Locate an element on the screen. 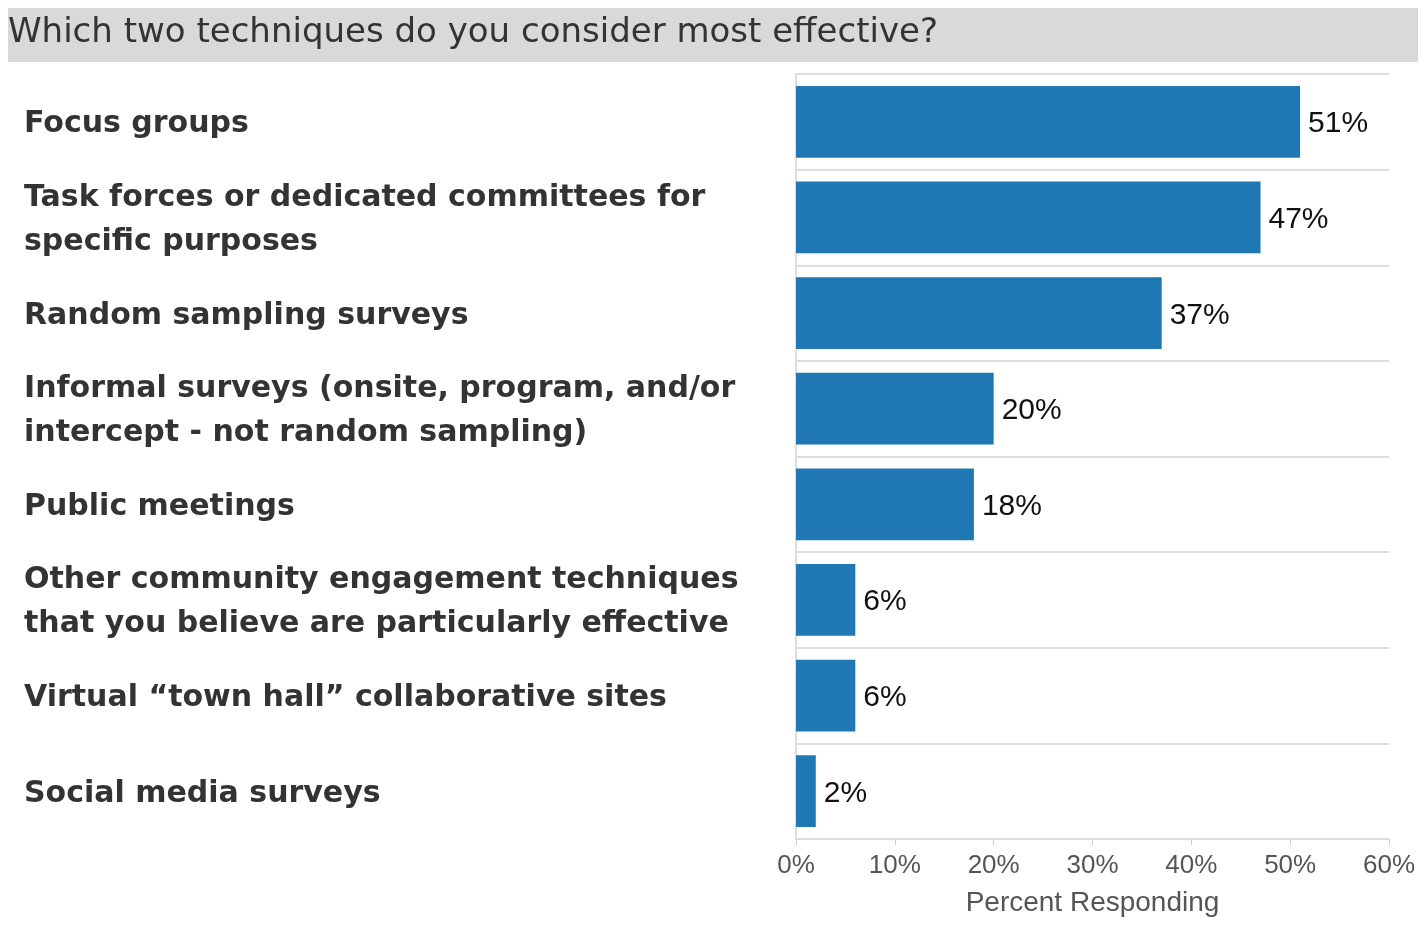 This screenshot has width=1426, height=929. y-tick-label: Informal surveys (onsite, program, and/or intercept - not random sampling) is located at coordinates (385, 409).